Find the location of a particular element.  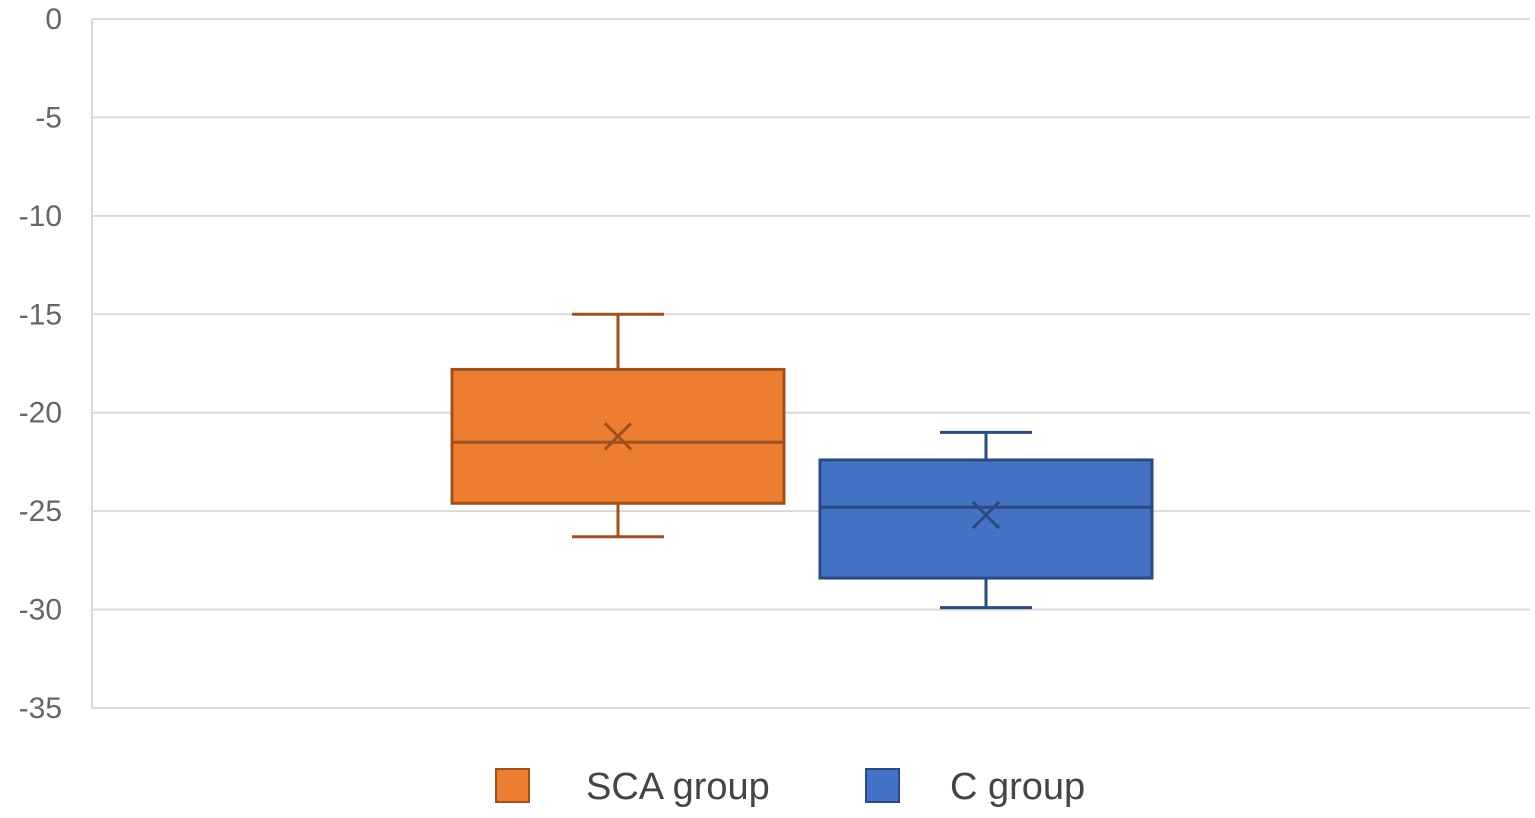

y-tick-label: 0 is located at coordinates (53, 19).